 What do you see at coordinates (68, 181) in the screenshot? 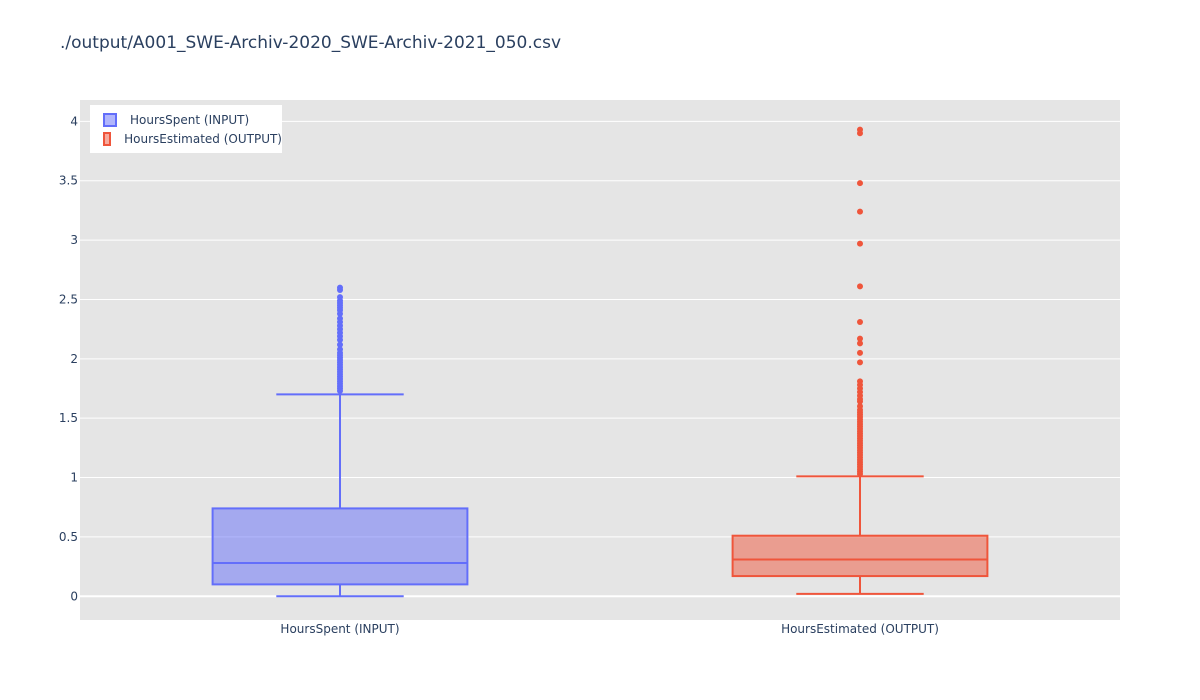
I see `y-tick-label: 3.5` at bounding box center [68, 181].